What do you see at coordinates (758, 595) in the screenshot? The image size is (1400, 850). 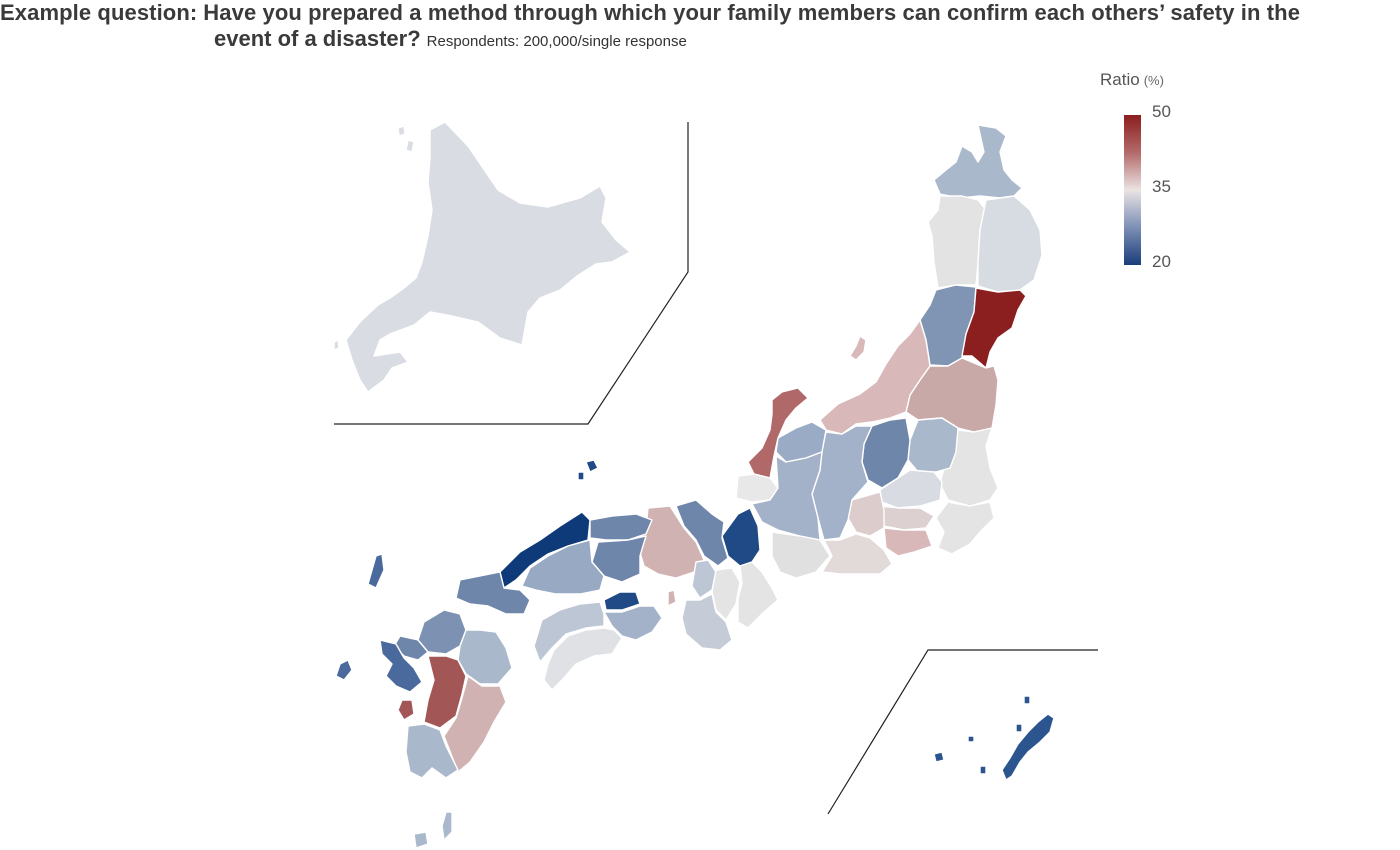 I see `region-mie` at bounding box center [758, 595].